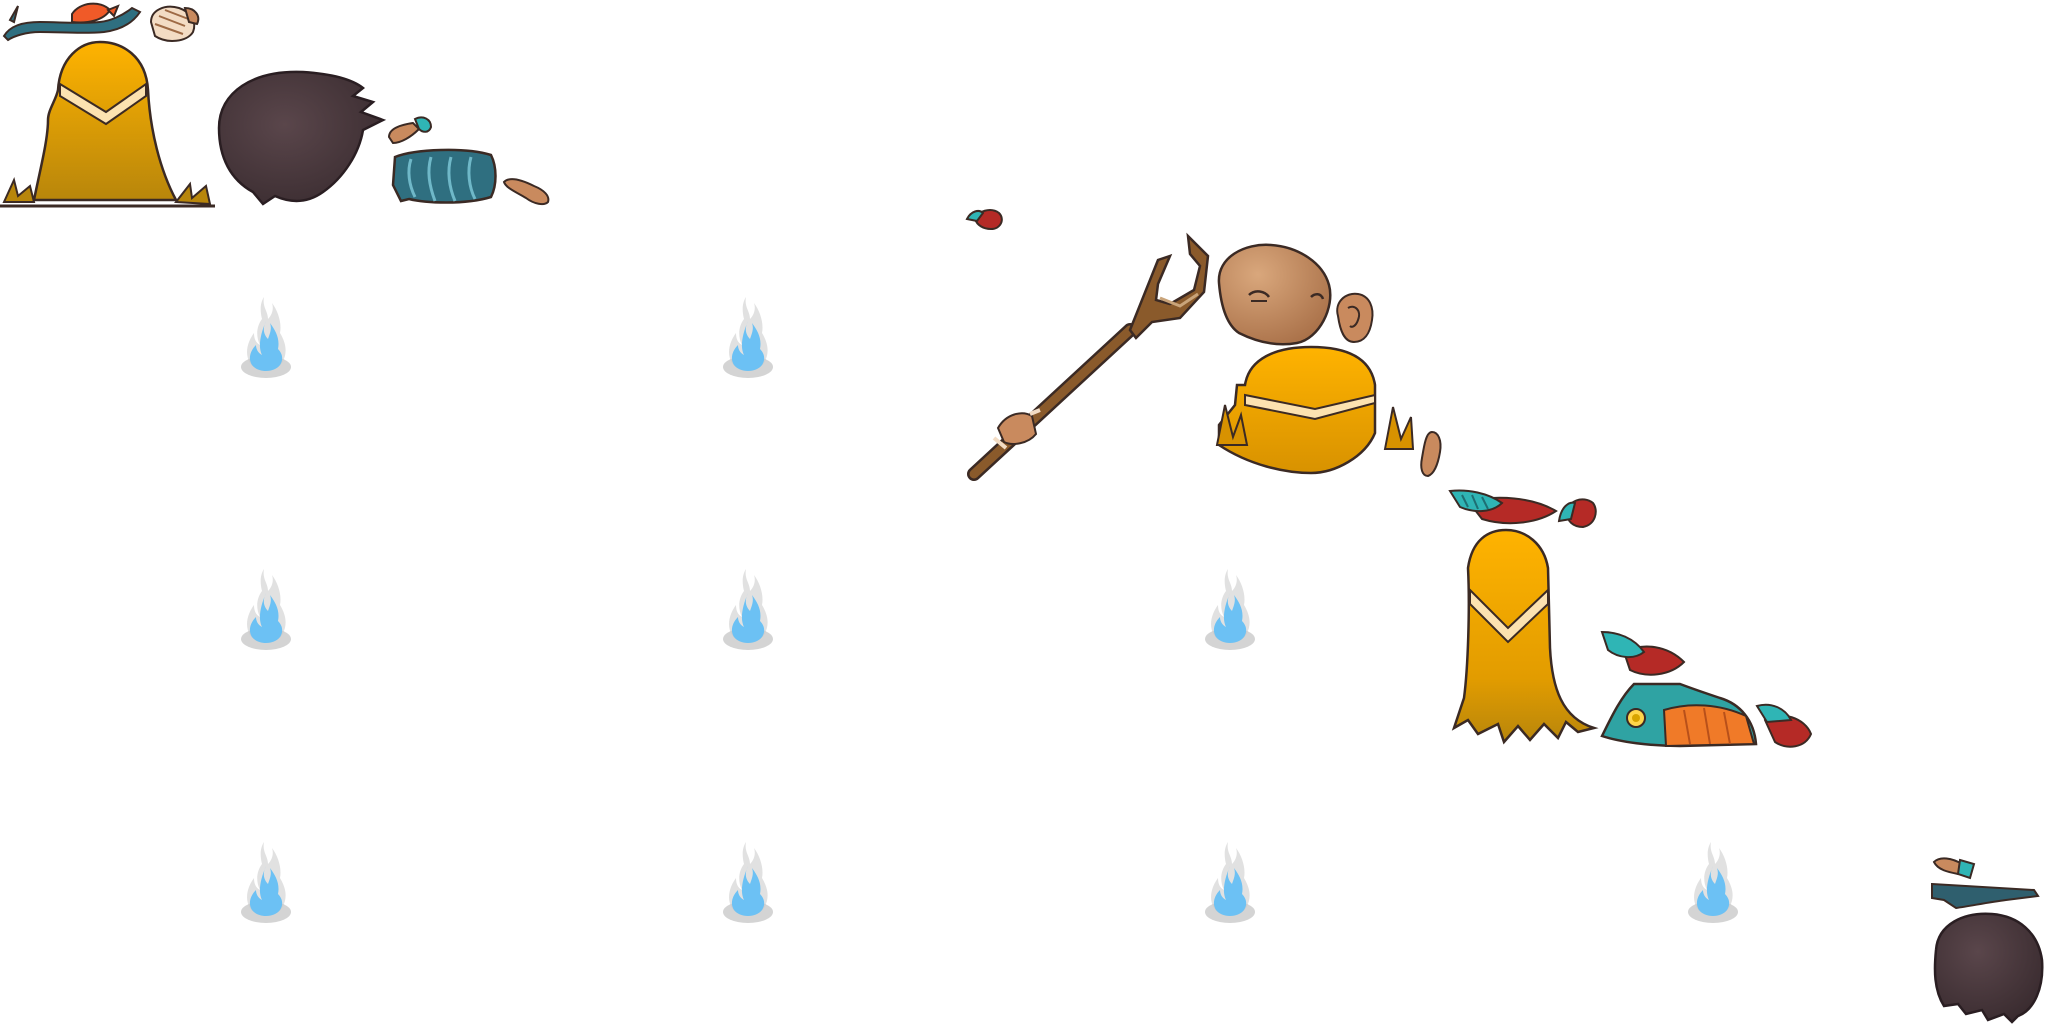  I want to click on feather-pair, so click(1503, 507).